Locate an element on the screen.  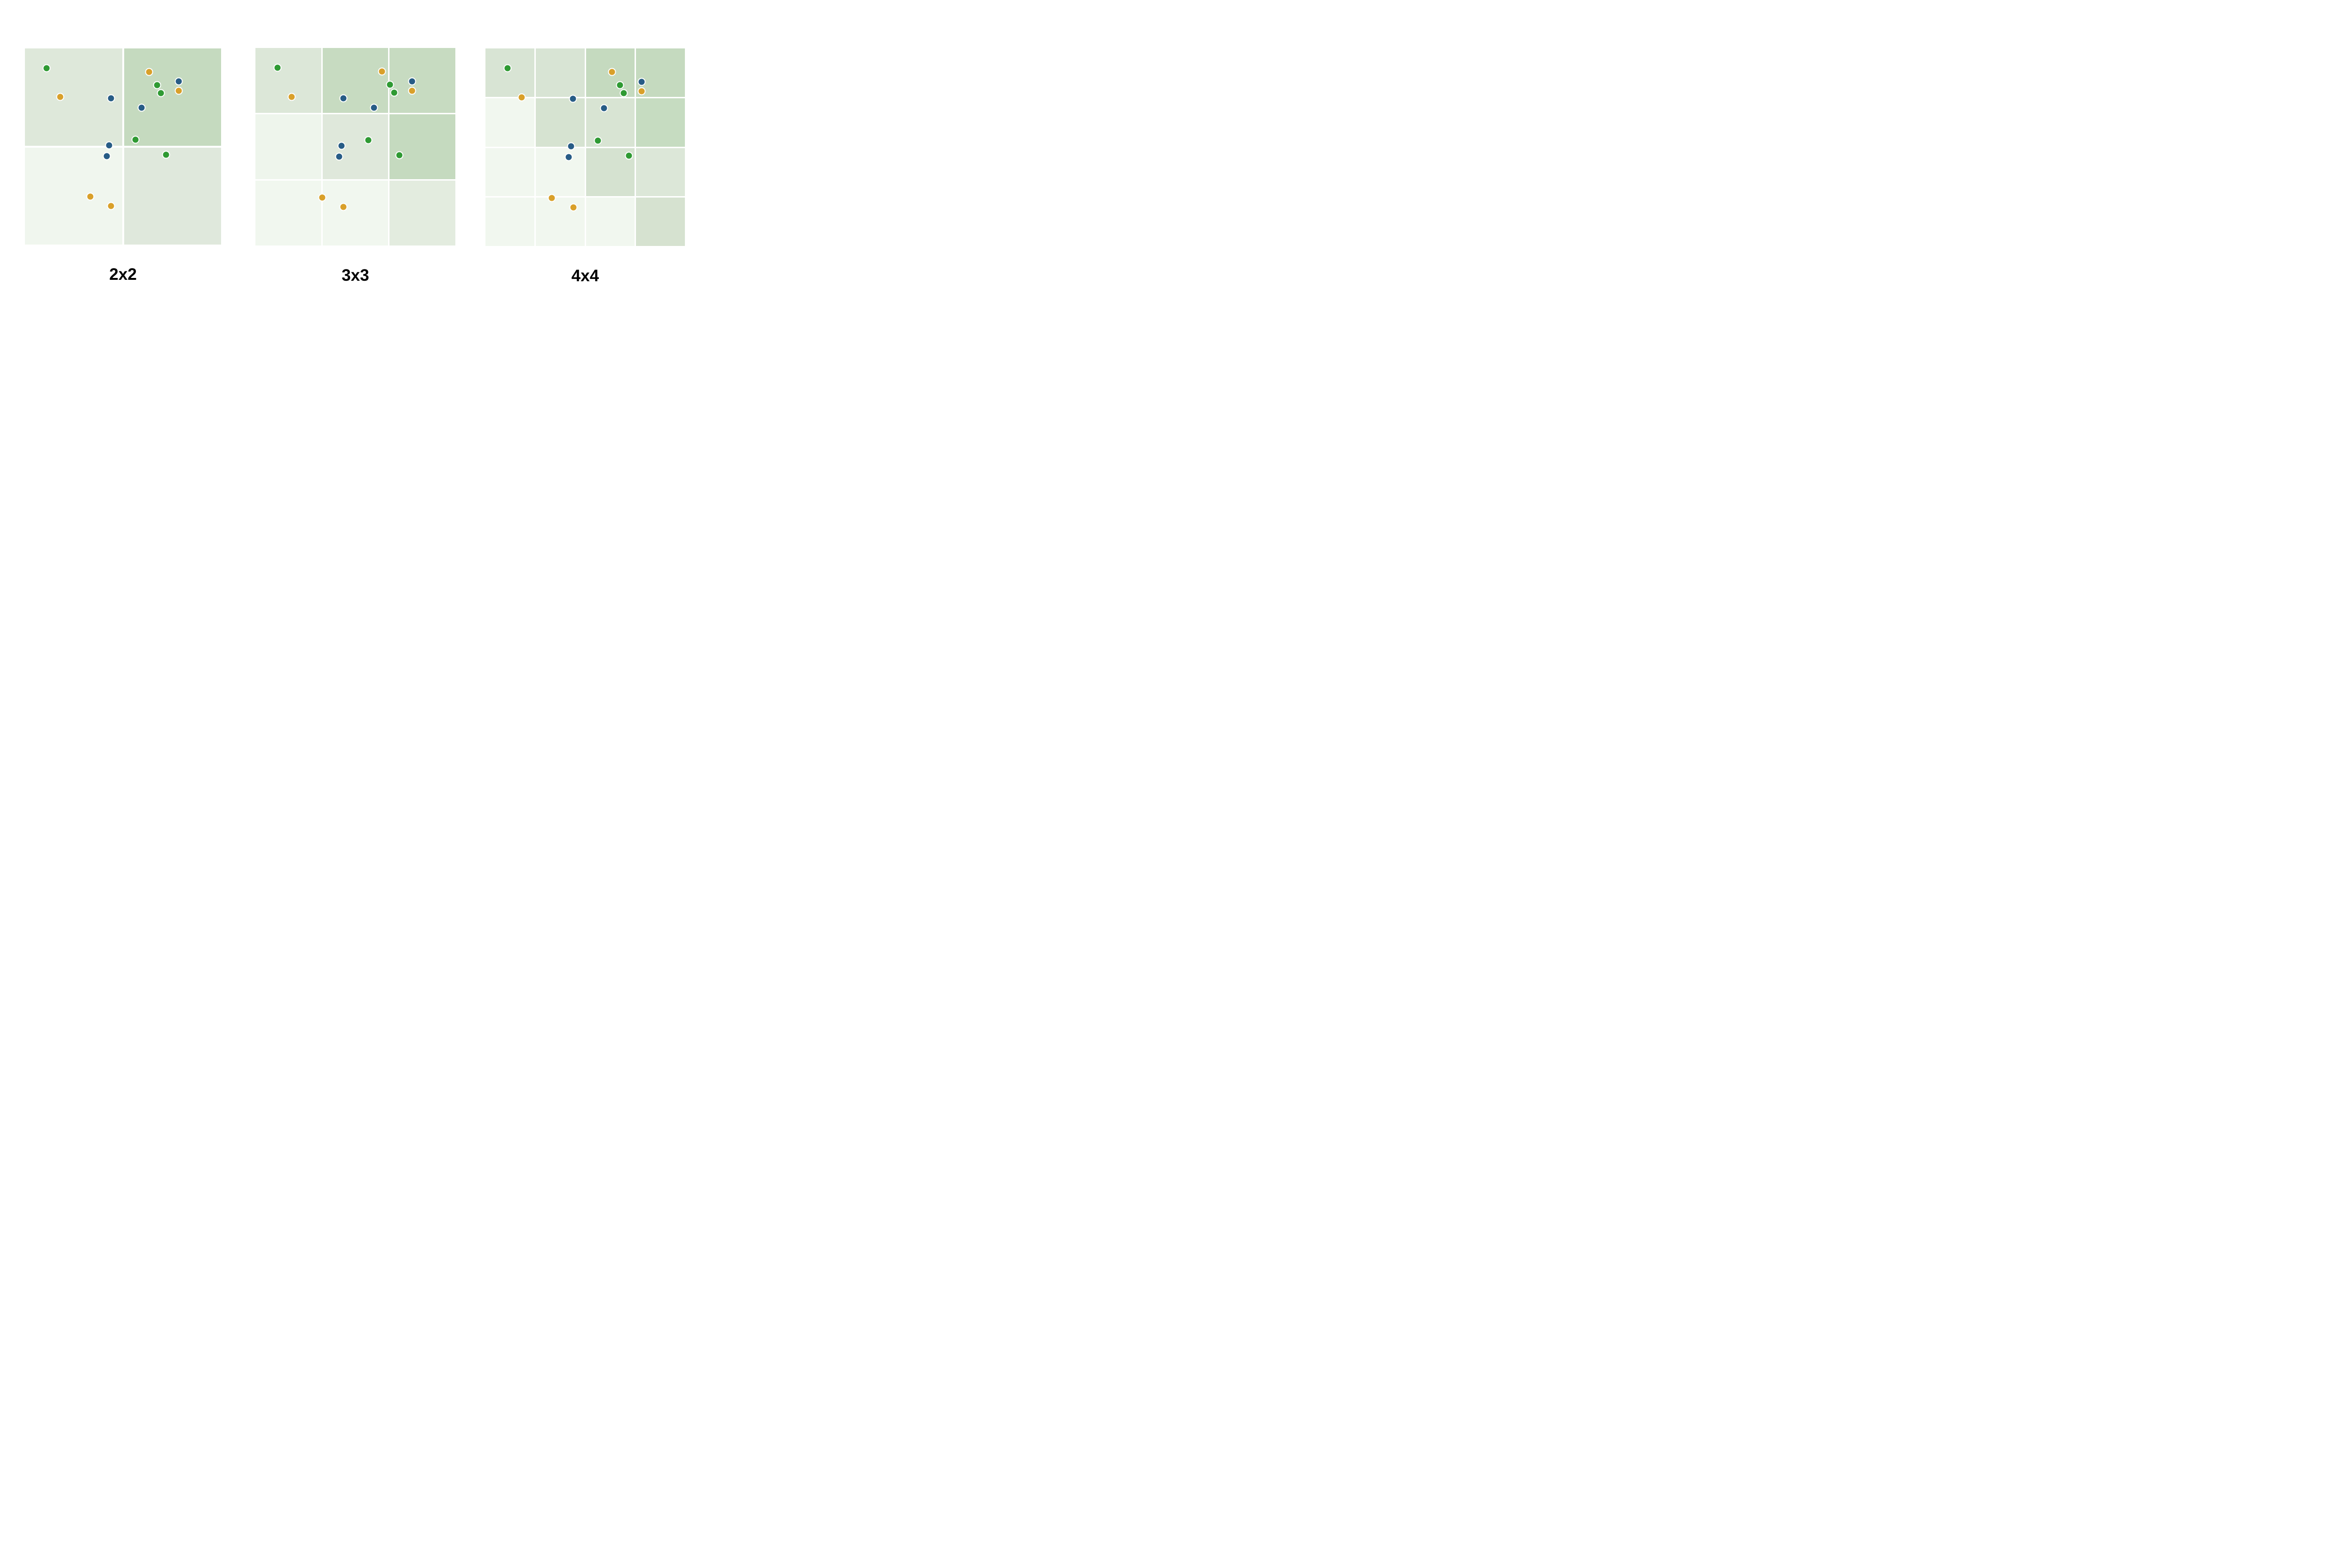
panel-2x2: 2x2 is located at coordinates (123, 165).